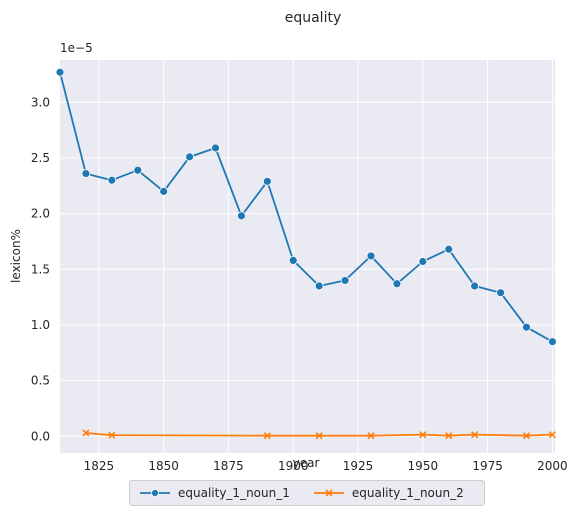 This screenshot has height=515, width=575. What do you see at coordinates (407, 493) in the screenshot?
I see `legend-label-series-2: equality_1_noun_2` at bounding box center [407, 493].